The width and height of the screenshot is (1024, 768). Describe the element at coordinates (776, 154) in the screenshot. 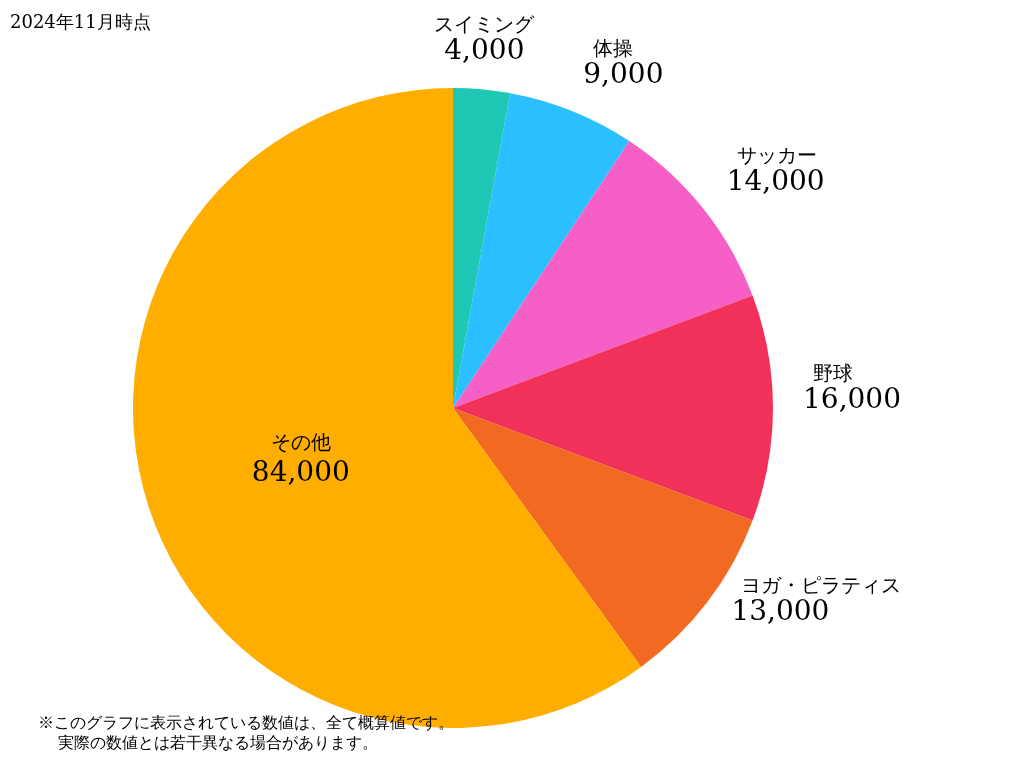

I see `slice-label: サッカー` at that location.